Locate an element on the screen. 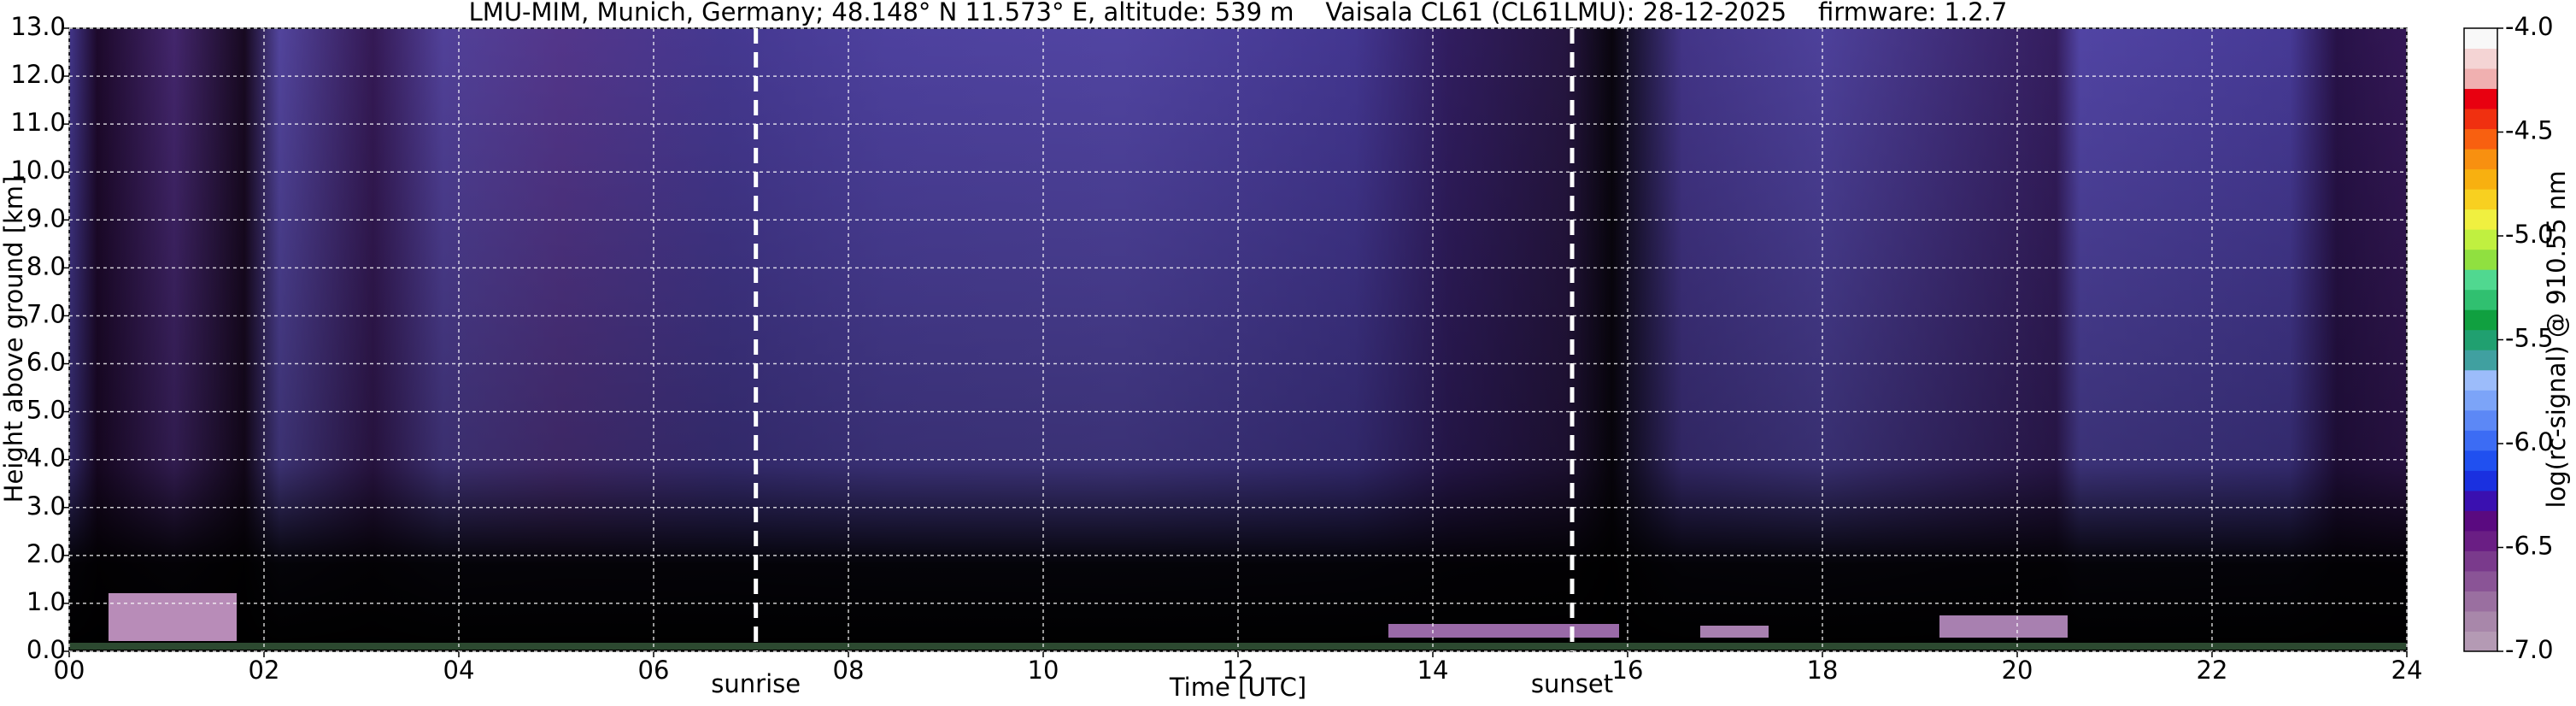 This screenshot has width=2576, height=706. y-tick-label: 13.0 is located at coordinates (38, 26).